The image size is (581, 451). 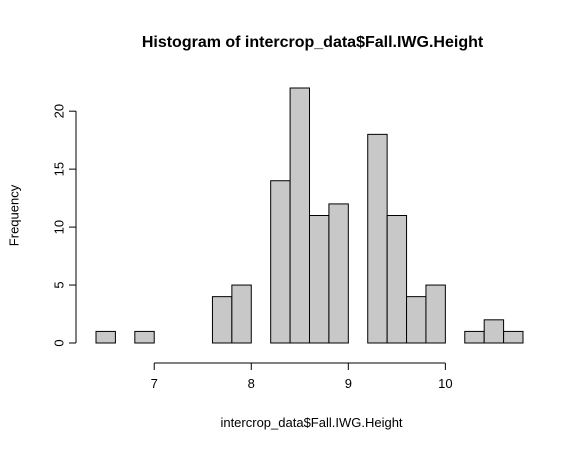 I want to click on y-tick-label-0: 0, so click(x=59, y=342).